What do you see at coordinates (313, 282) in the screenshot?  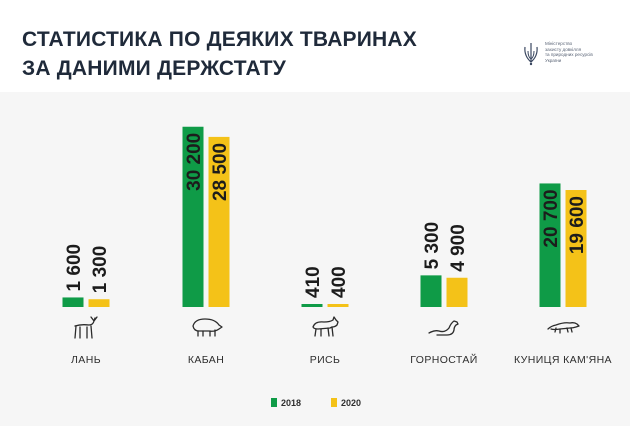 I see `bar-value-label: 410` at bounding box center [313, 282].